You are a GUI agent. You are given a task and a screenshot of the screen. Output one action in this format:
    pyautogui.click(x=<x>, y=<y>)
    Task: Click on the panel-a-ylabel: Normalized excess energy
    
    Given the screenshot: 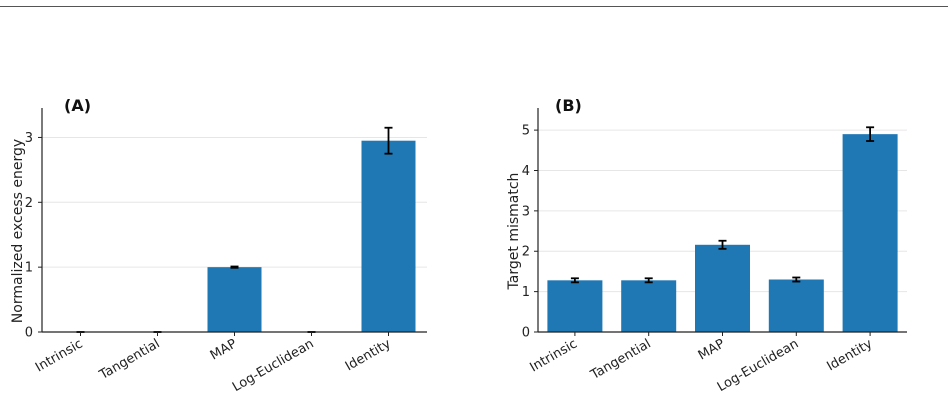 What is the action you would take?
    pyautogui.click(x=18, y=231)
    